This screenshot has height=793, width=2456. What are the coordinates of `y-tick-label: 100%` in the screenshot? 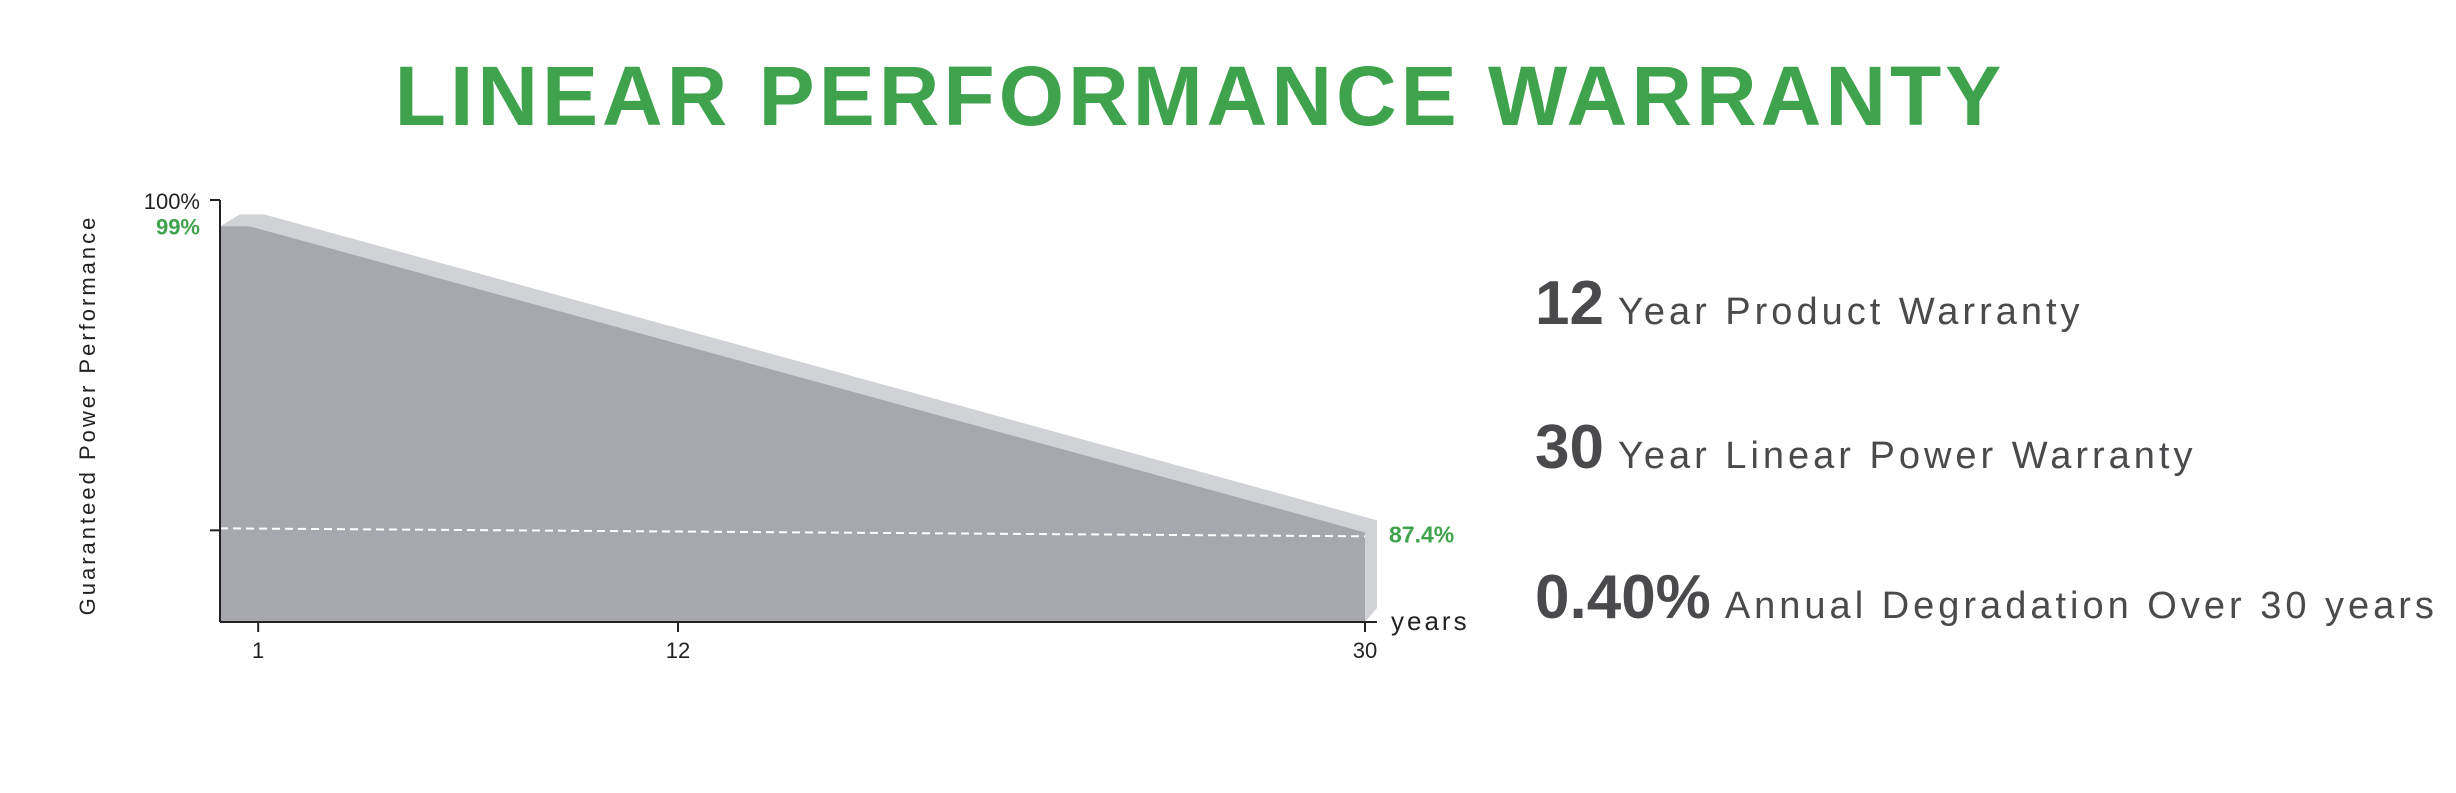 It's located at (172, 201).